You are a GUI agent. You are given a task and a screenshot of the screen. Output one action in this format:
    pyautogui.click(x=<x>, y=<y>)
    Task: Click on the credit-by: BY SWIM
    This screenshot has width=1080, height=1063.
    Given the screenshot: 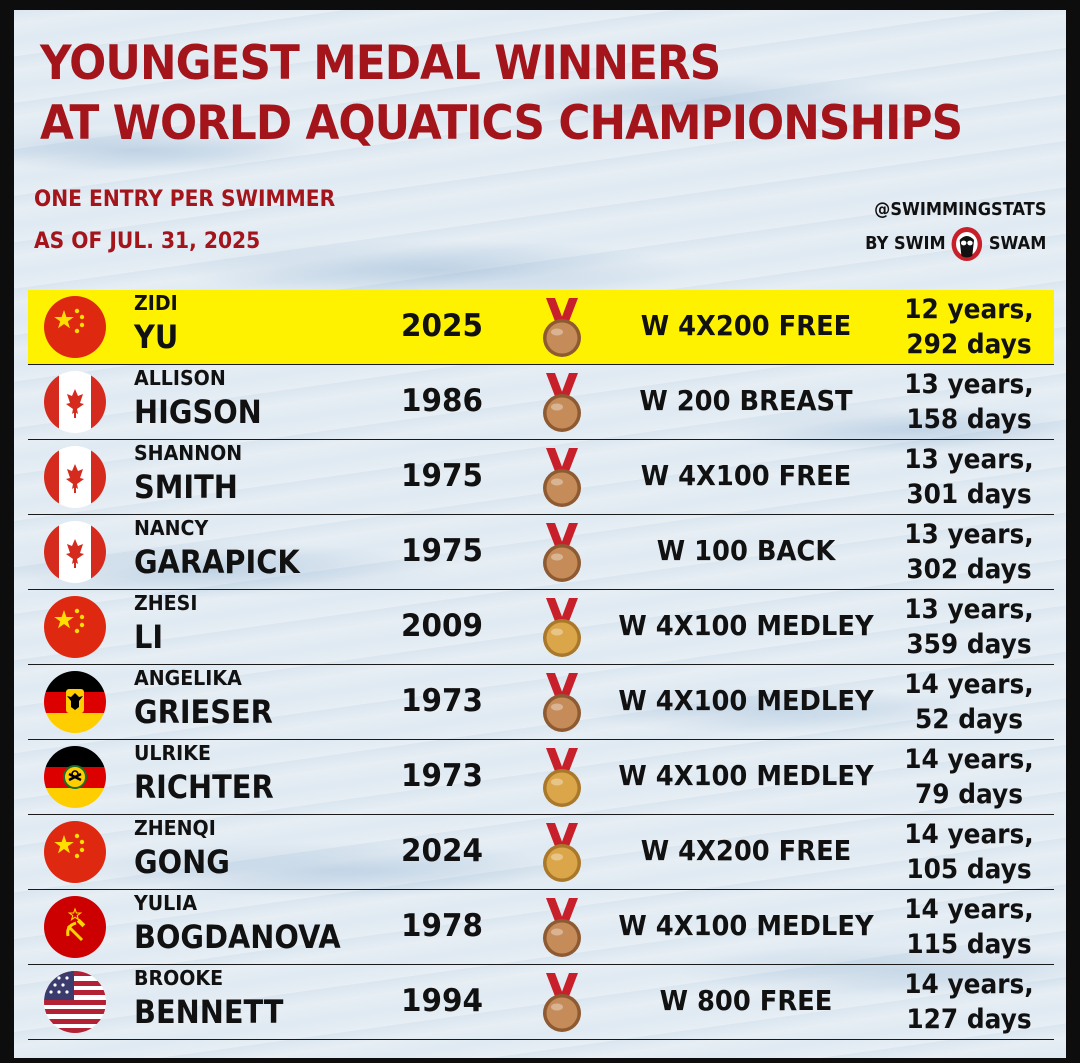 What is the action you would take?
    pyautogui.click(x=905, y=243)
    